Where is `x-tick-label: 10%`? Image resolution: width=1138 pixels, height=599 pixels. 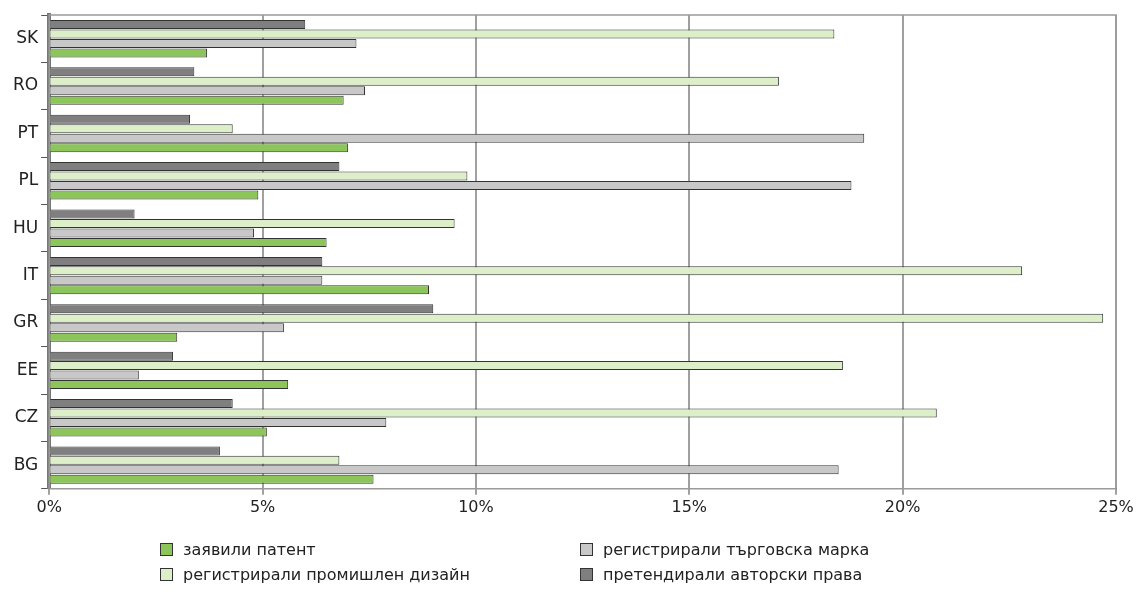 x-tick-label: 10% is located at coordinates (476, 506).